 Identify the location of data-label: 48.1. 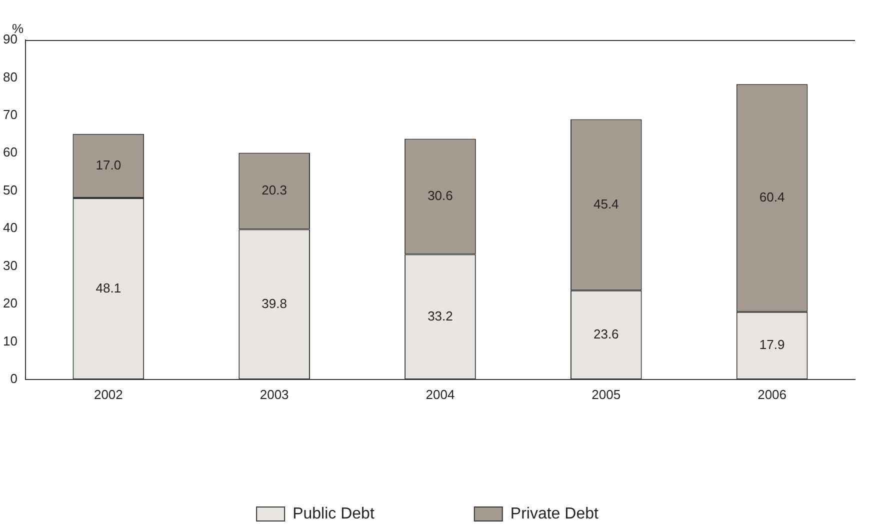
(109, 288).